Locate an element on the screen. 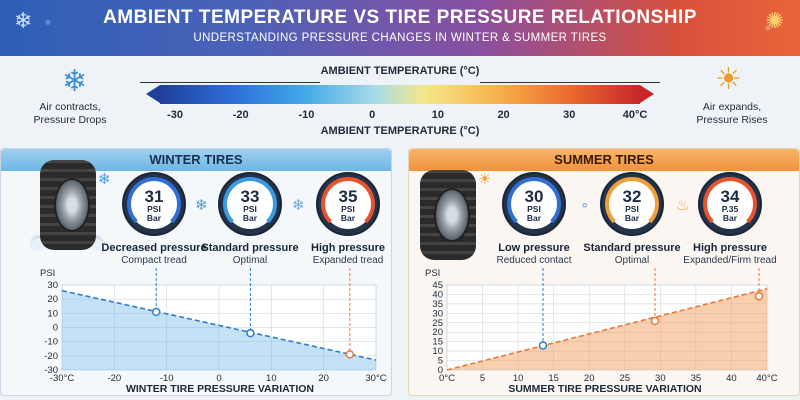  winter-y-tick: 10 is located at coordinates (52, 313).